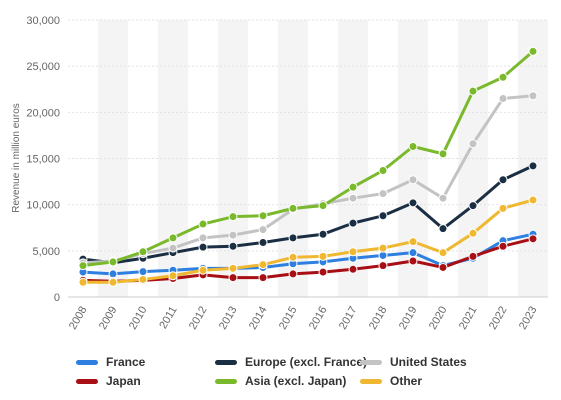  I want to click on y-axis-ticks: 0 5,000 10,000 15,000 20,000 25,000 30,000, so click(43, 159).